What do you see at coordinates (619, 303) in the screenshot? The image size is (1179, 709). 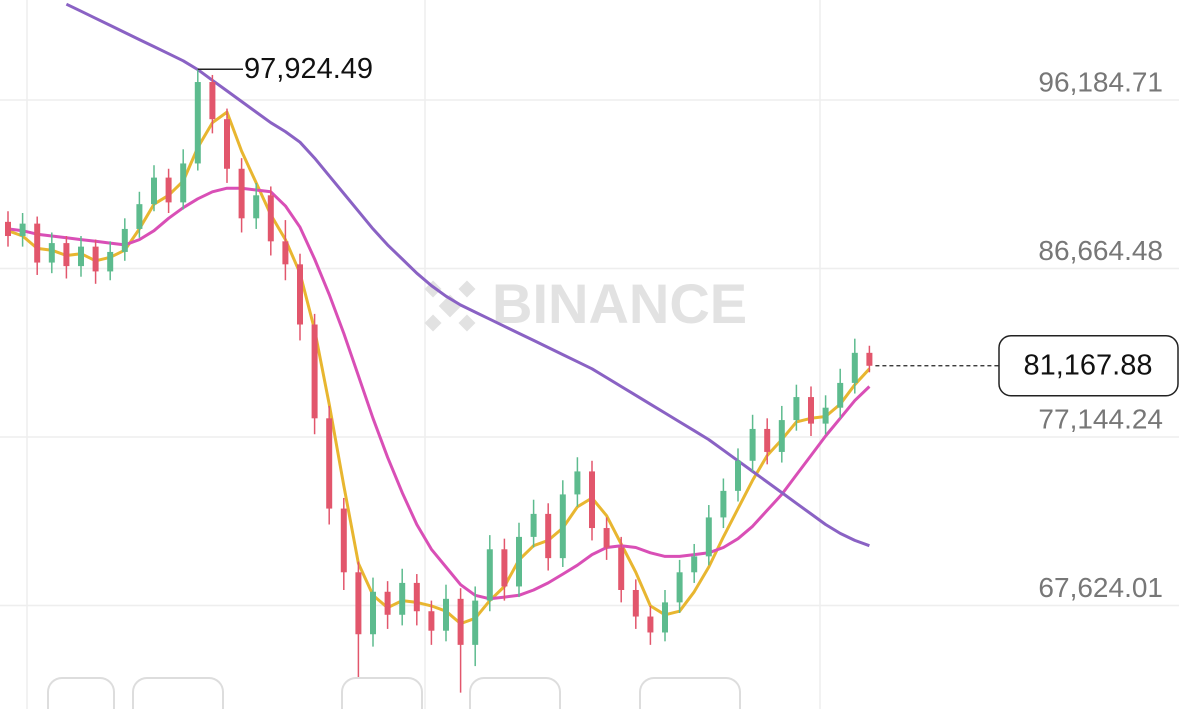 I see `watermark-text: BINANCE` at bounding box center [619, 303].